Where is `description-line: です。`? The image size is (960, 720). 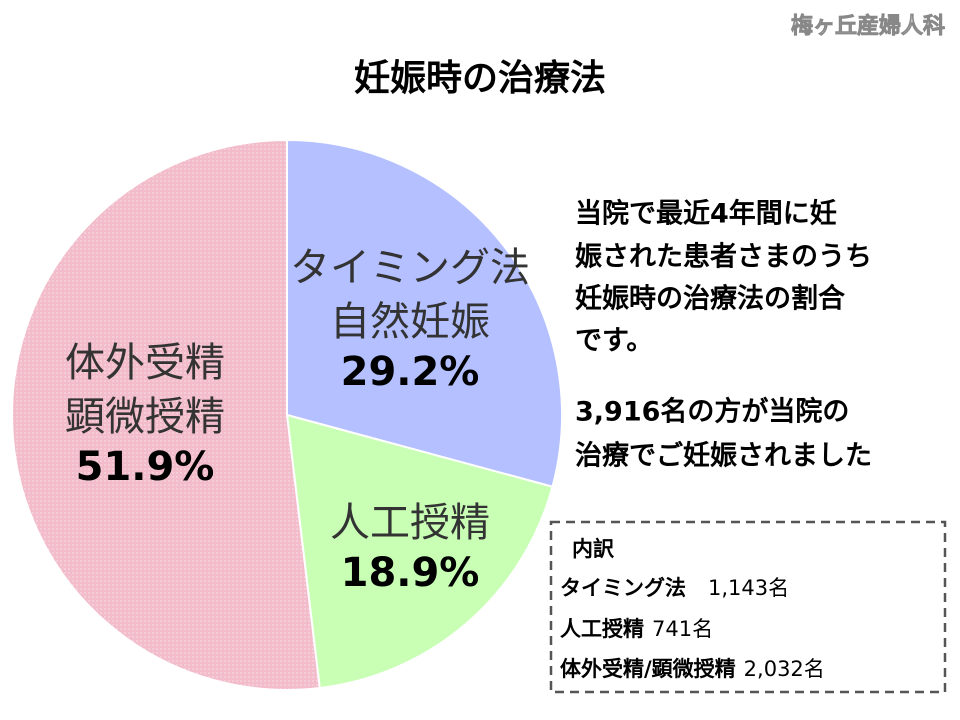 description-line: です。 is located at coordinates (614, 341).